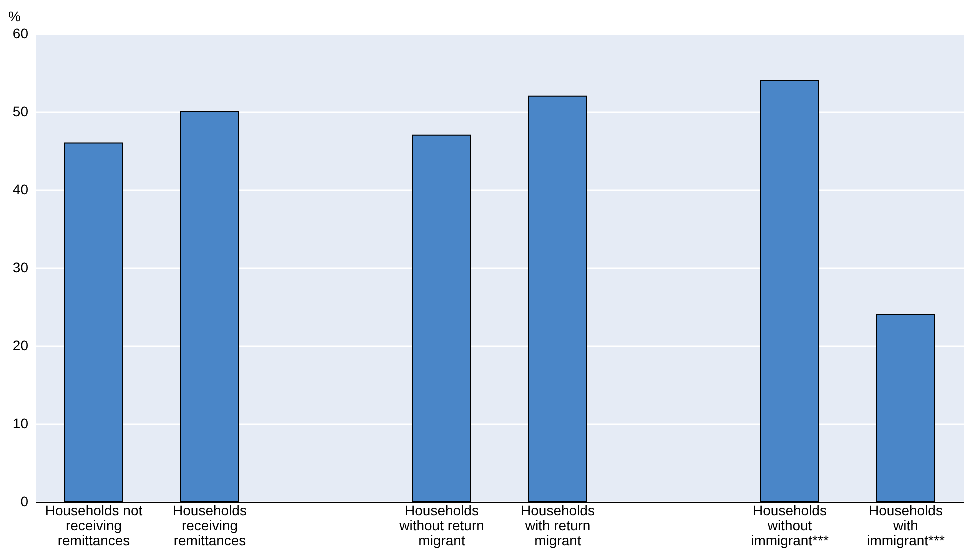  Describe the element at coordinates (558, 525) in the screenshot. I see `x-tick-label: Households with return migrant` at that location.